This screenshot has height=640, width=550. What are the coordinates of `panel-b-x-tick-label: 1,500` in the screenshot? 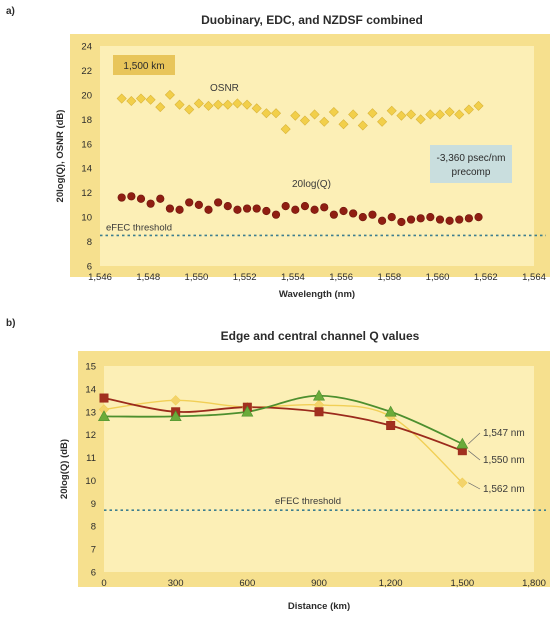 It's located at (462, 583).